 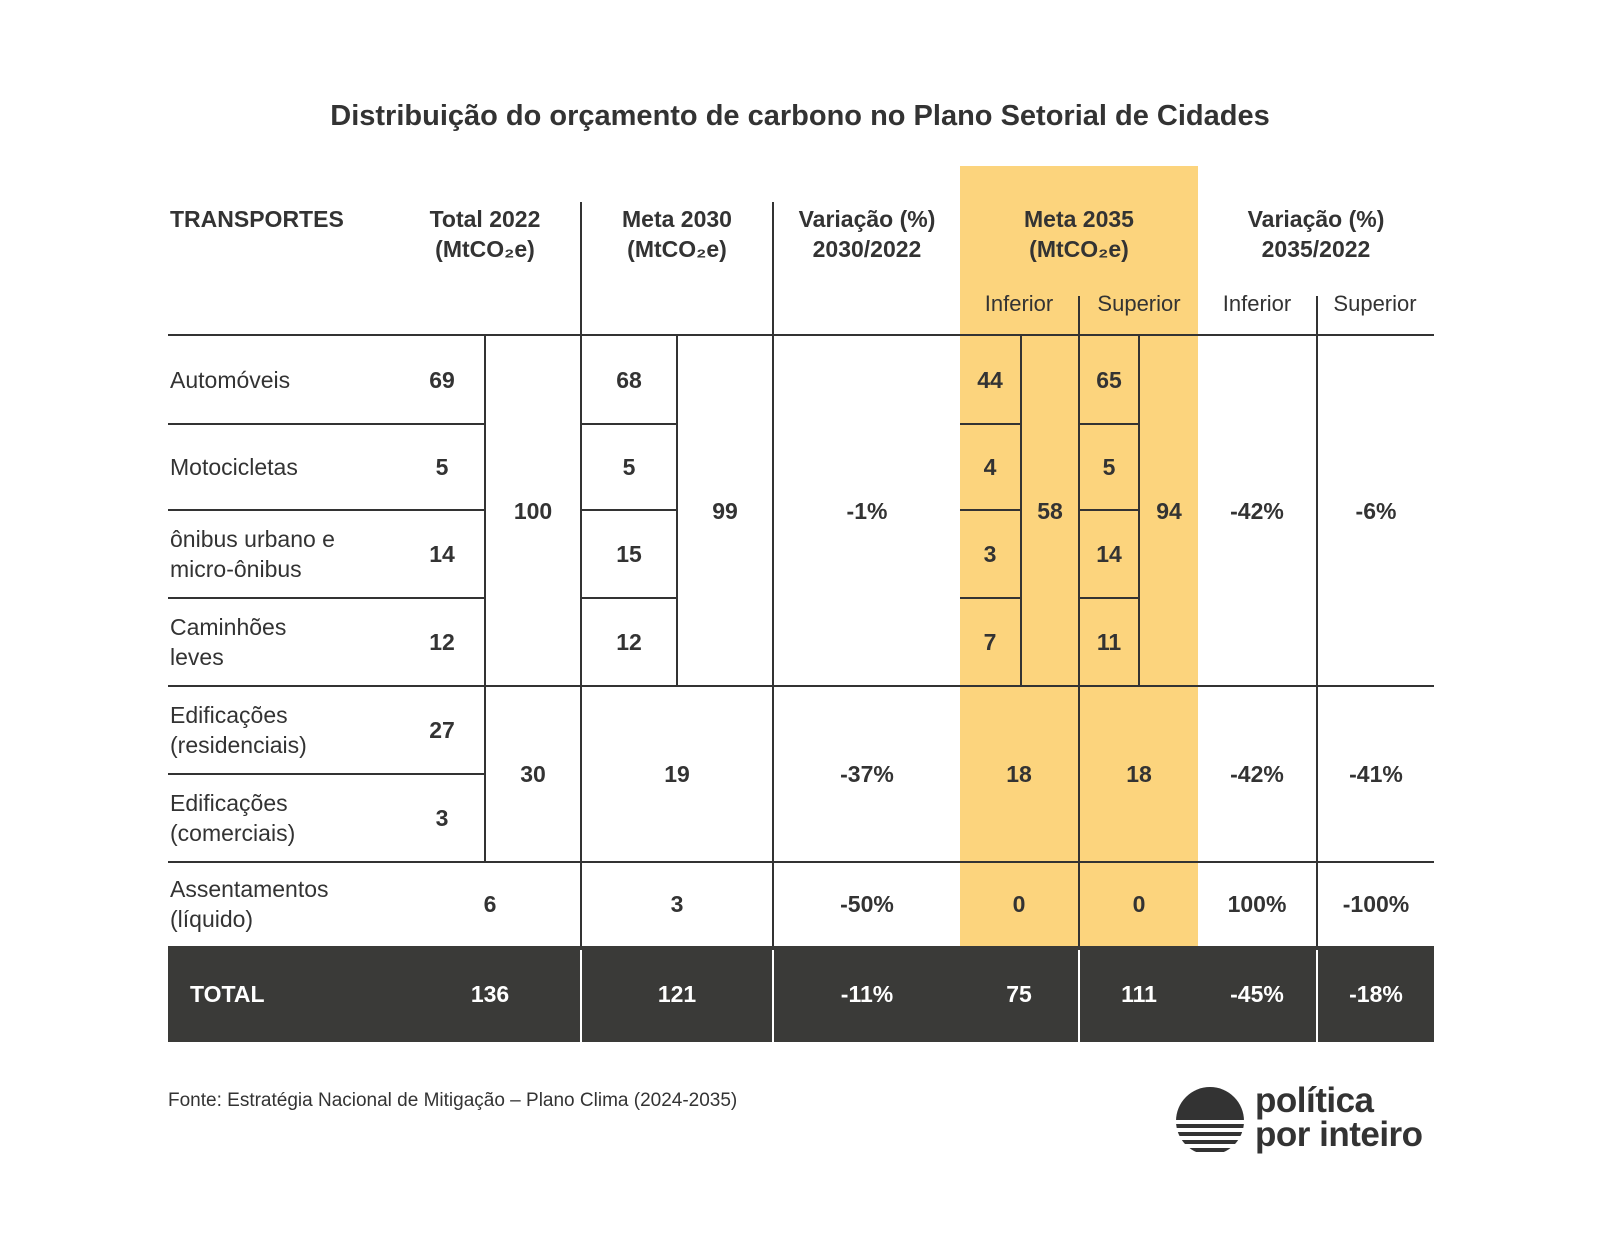 What do you see at coordinates (867, 249) in the screenshot?
I see `header-variacao-2030-line2: 2030/2022` at bounding box center [867, 249].